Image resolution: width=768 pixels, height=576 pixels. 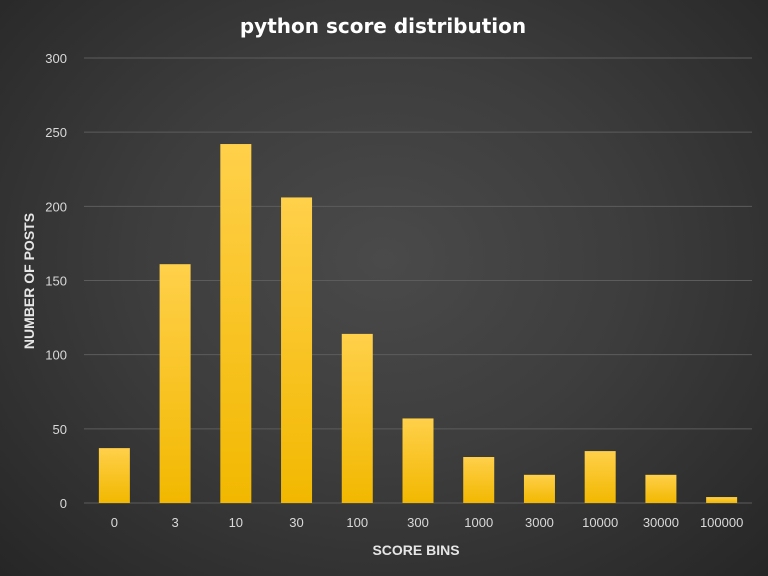 I want to click on y-axis-ticks: 0 50 100 150 200 250 300, so click(x=56, y=281).